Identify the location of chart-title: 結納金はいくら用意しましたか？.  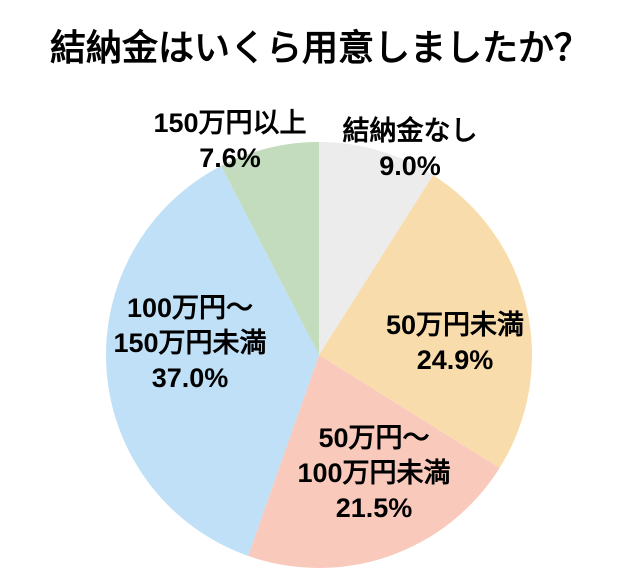
(319, 47).